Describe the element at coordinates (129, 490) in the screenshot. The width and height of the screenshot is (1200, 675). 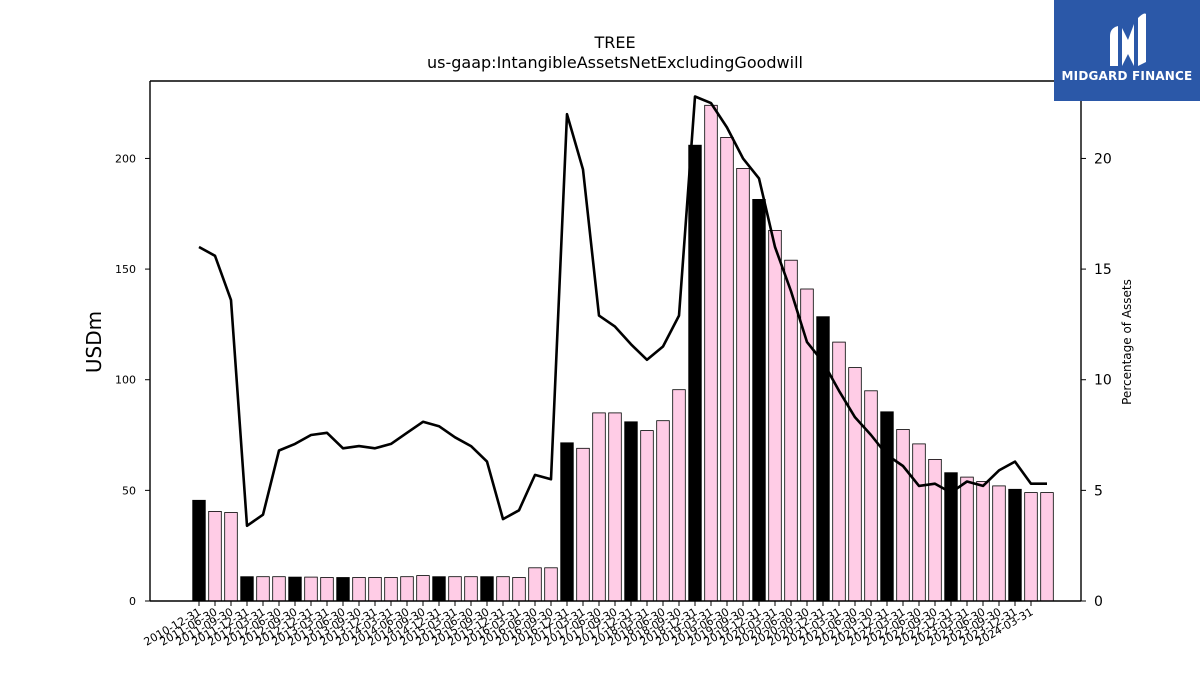
I see `y-tick-label: 50` at that location.